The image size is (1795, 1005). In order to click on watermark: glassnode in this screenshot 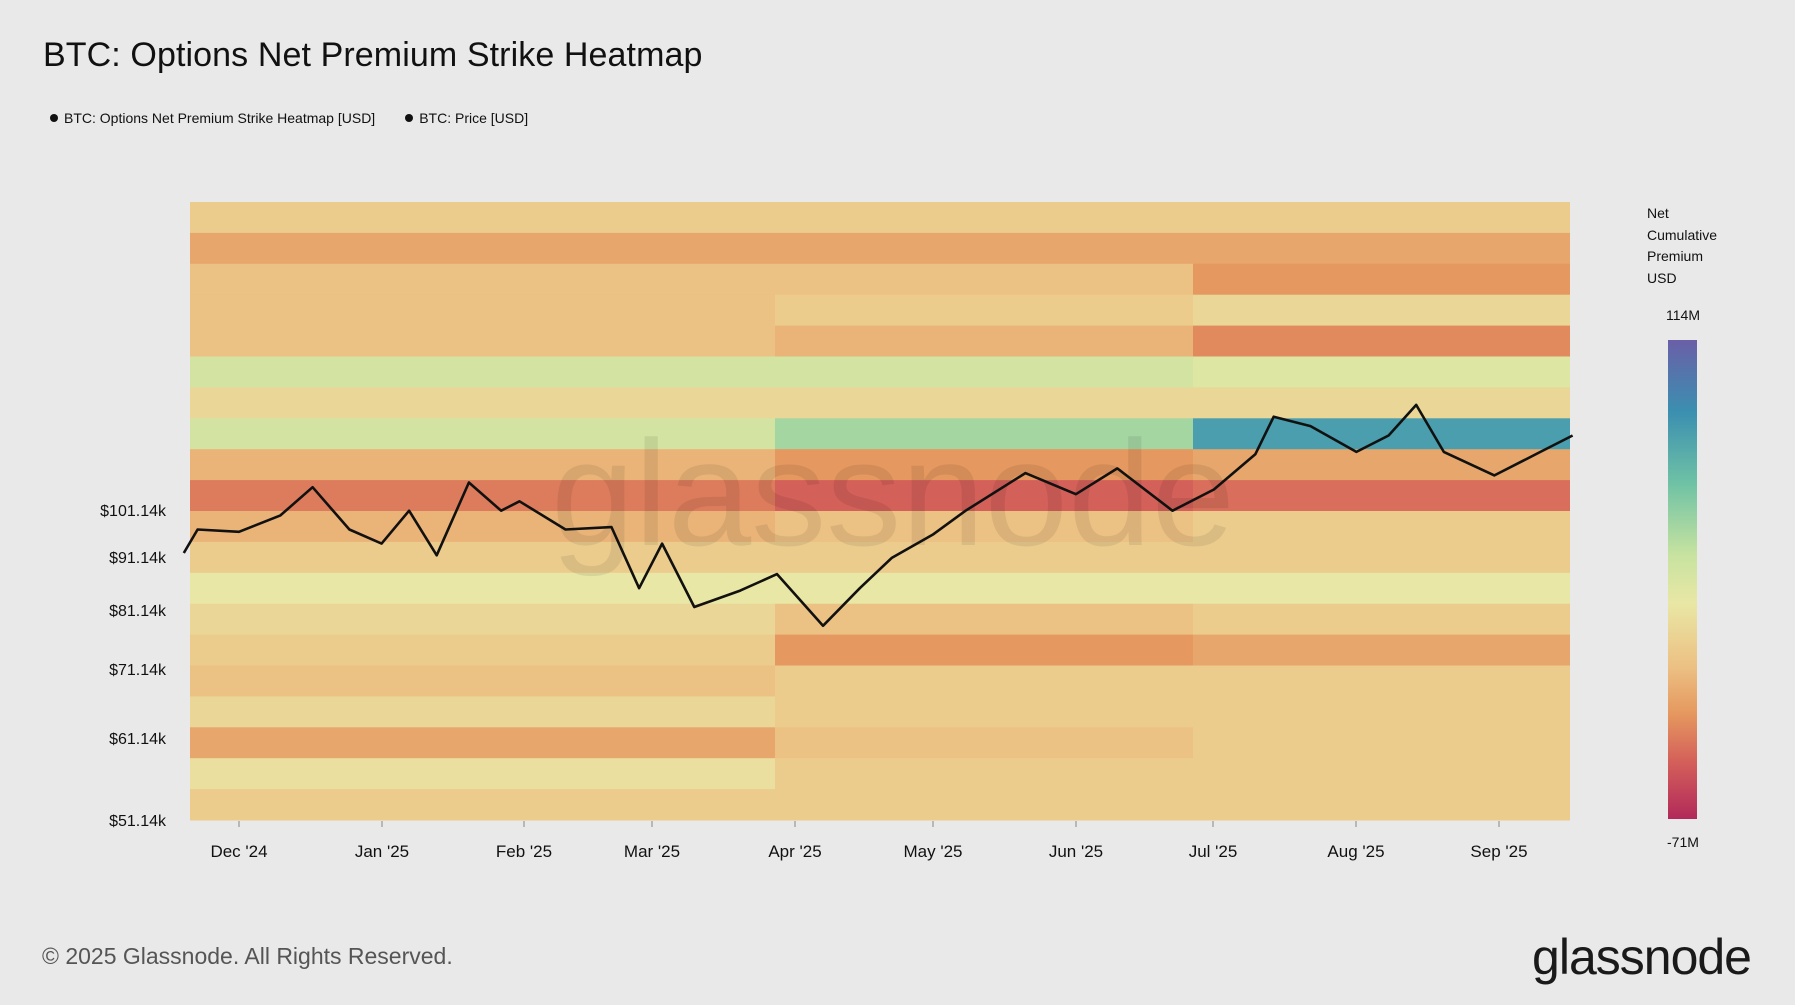, I will do `click(893, 493)`.